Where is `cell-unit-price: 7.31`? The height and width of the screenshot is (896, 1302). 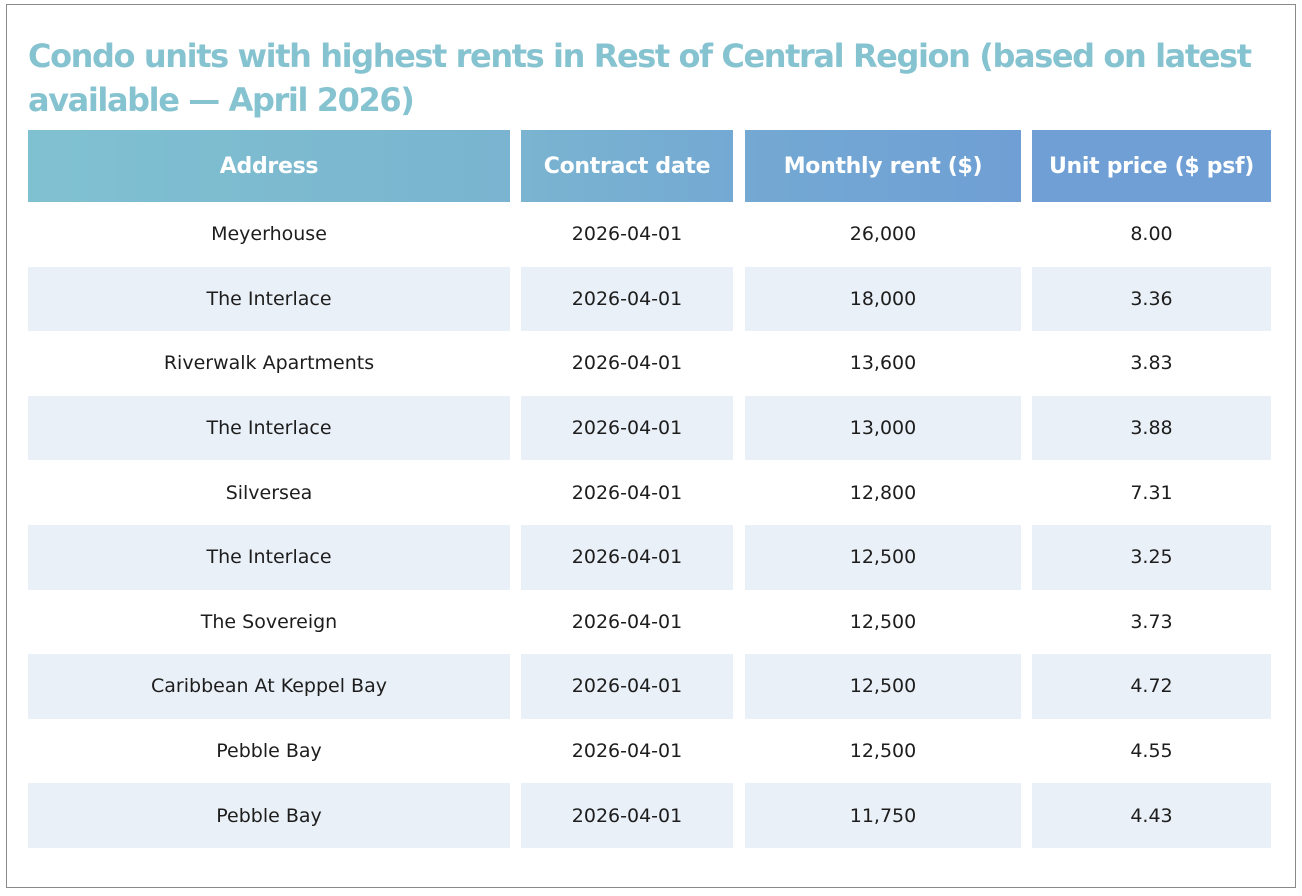
cell-unit-price: 7.31 is located at coordinates (1151, 492).